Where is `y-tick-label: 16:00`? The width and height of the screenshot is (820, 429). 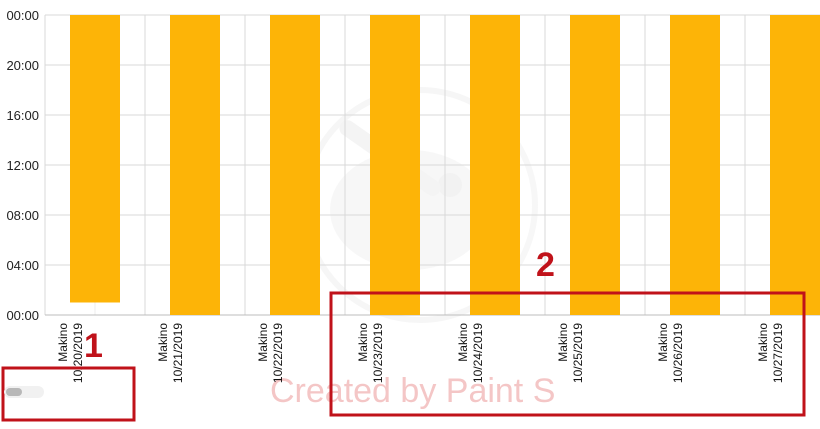
y-tick-label: 16:00 is located at coordinates (22, 115).